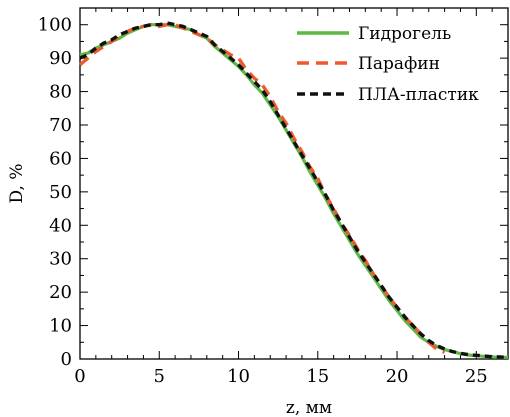  I want to click on x-tick-label: 15, so click(317, 376).